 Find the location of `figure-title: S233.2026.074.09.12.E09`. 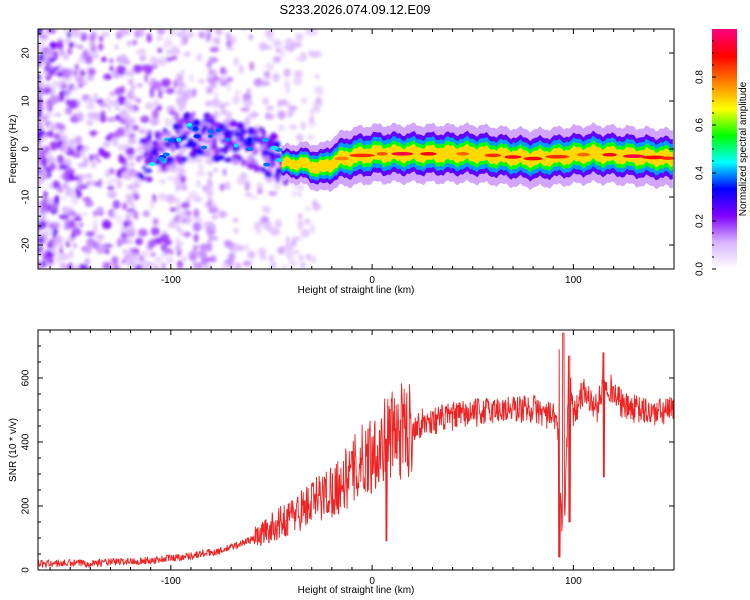

figure-title: S233.2026.074.09.12.E09 is located at coordinates (354, 9).